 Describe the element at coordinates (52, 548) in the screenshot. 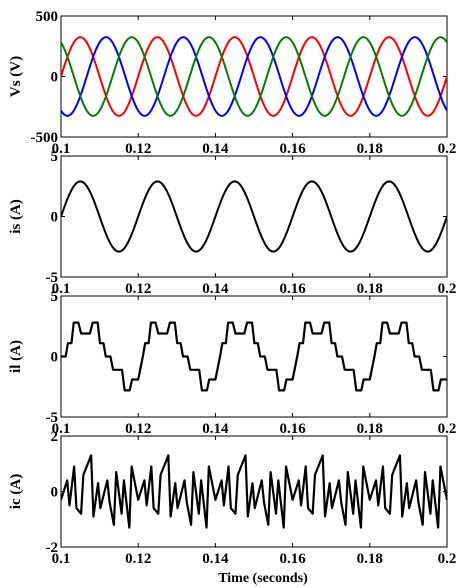

I see `y-tick-label: -2` at that location.